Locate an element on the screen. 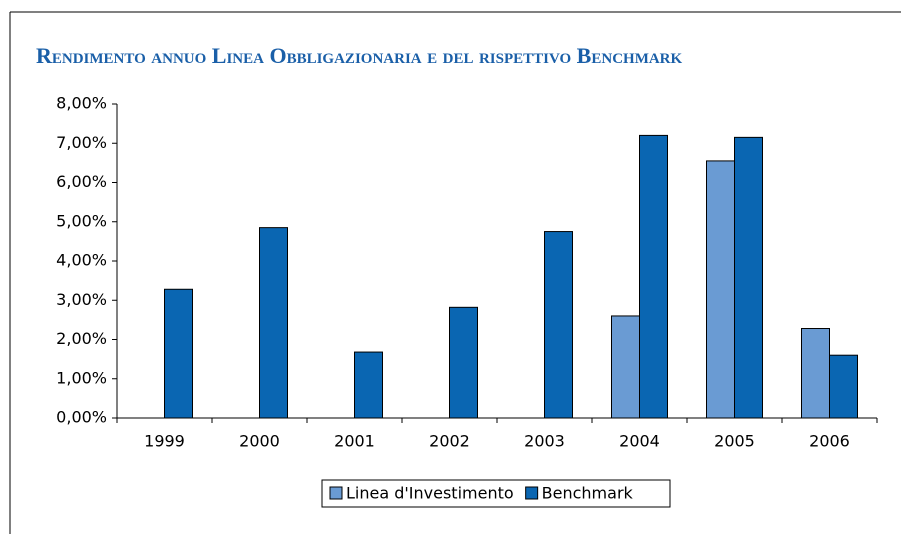  y-tick-label: 2,00% is located at coordinates (81, 338).